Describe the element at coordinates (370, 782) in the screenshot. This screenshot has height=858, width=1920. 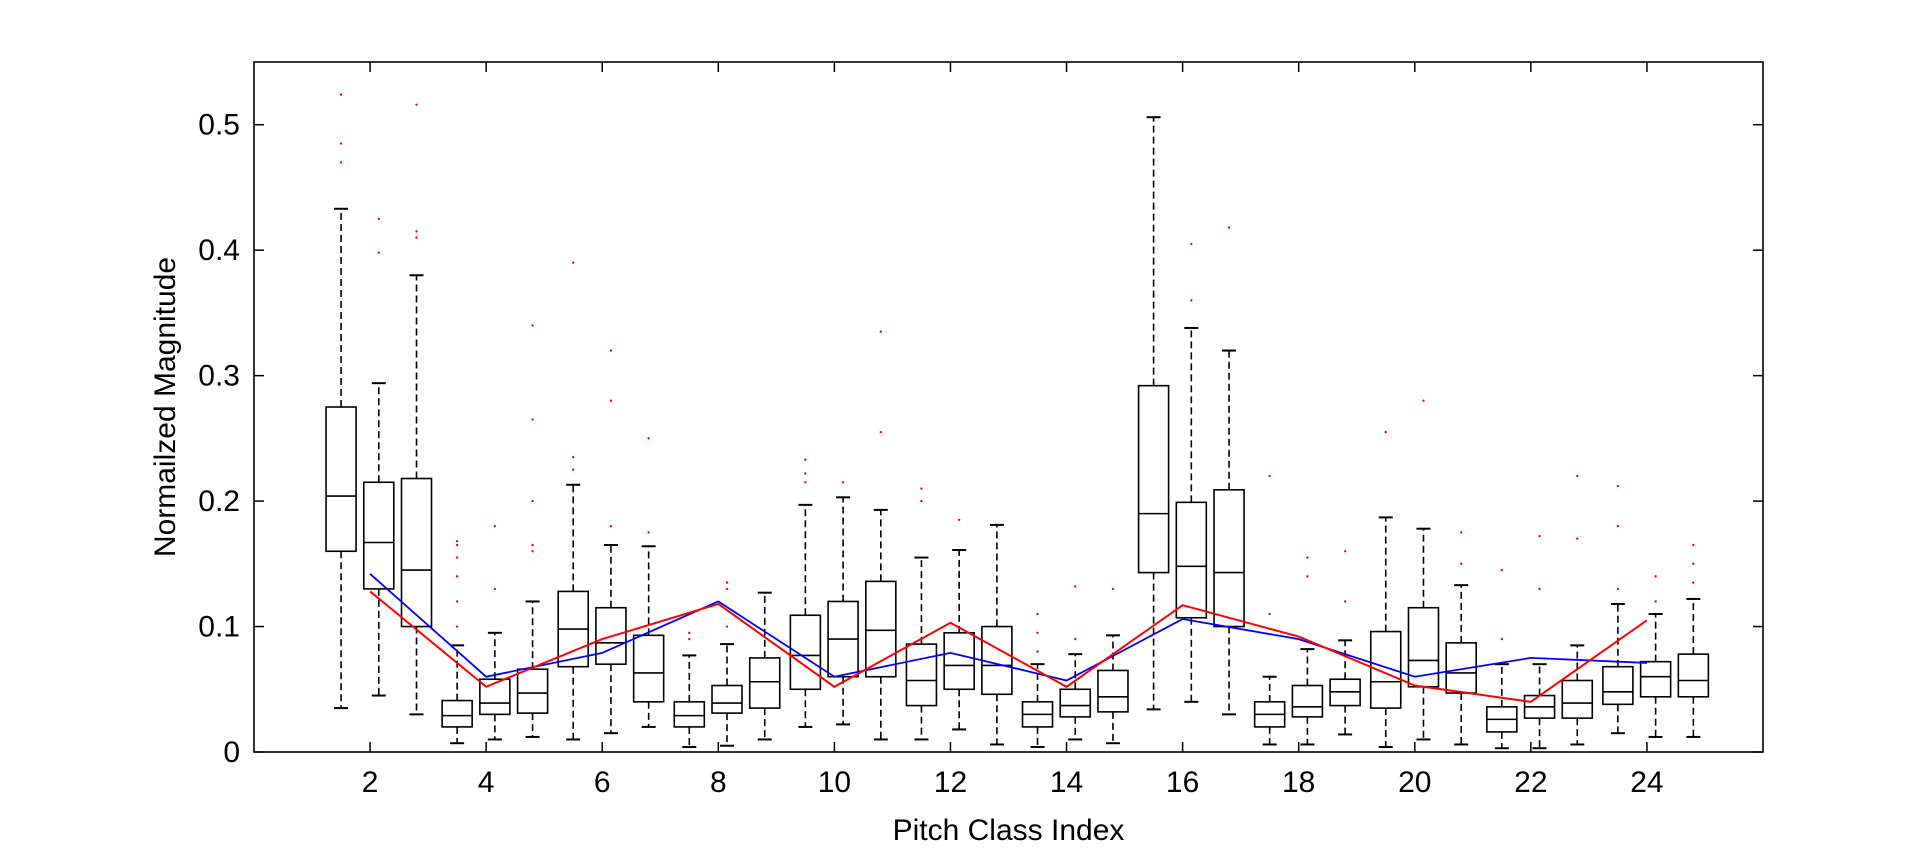
I see `x-tick-label: 2` at that location.